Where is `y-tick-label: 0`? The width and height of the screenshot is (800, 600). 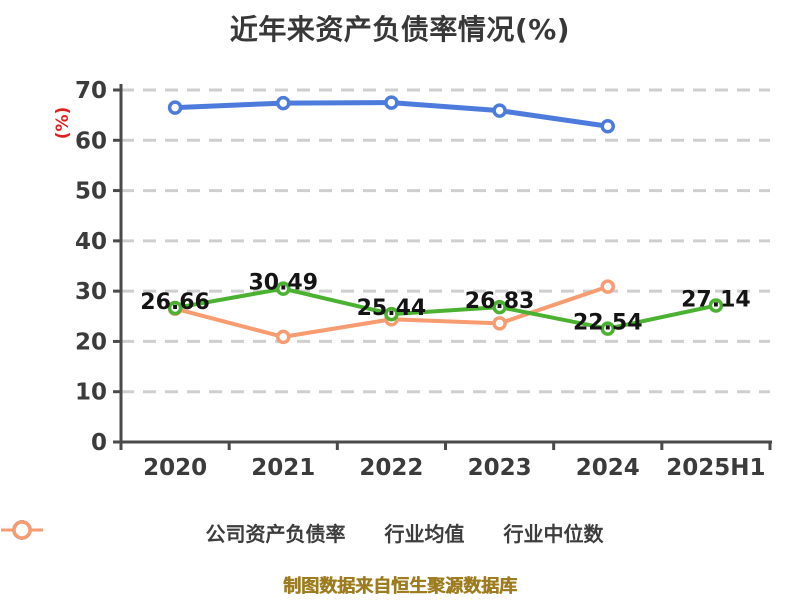 y-tick-label: 0 is located at coordinates (99, 443).